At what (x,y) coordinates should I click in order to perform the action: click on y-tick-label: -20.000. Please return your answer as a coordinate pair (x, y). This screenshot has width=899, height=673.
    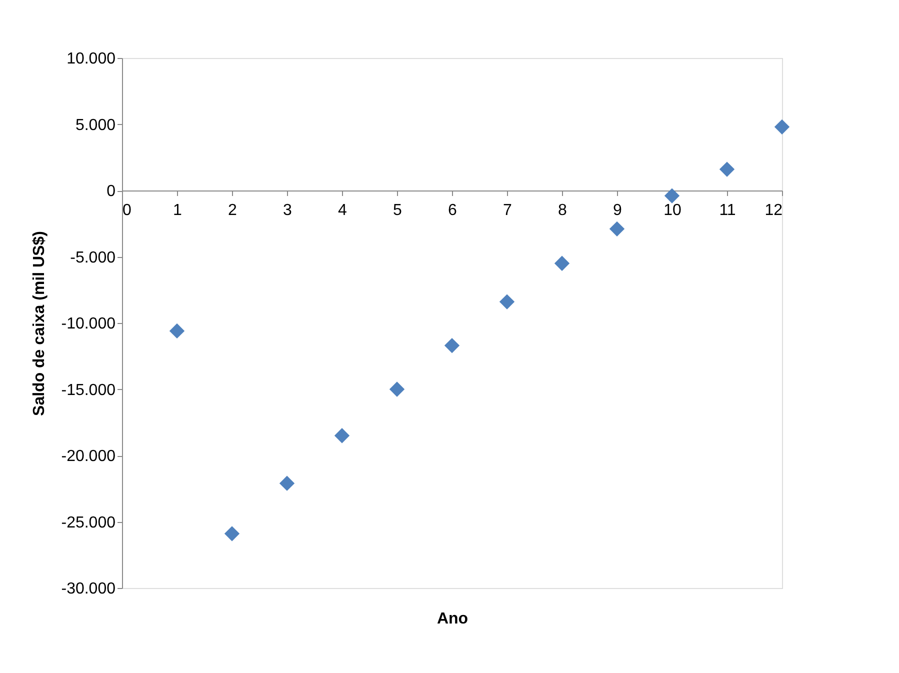
    Looking at the image, I should click on (88, 456).